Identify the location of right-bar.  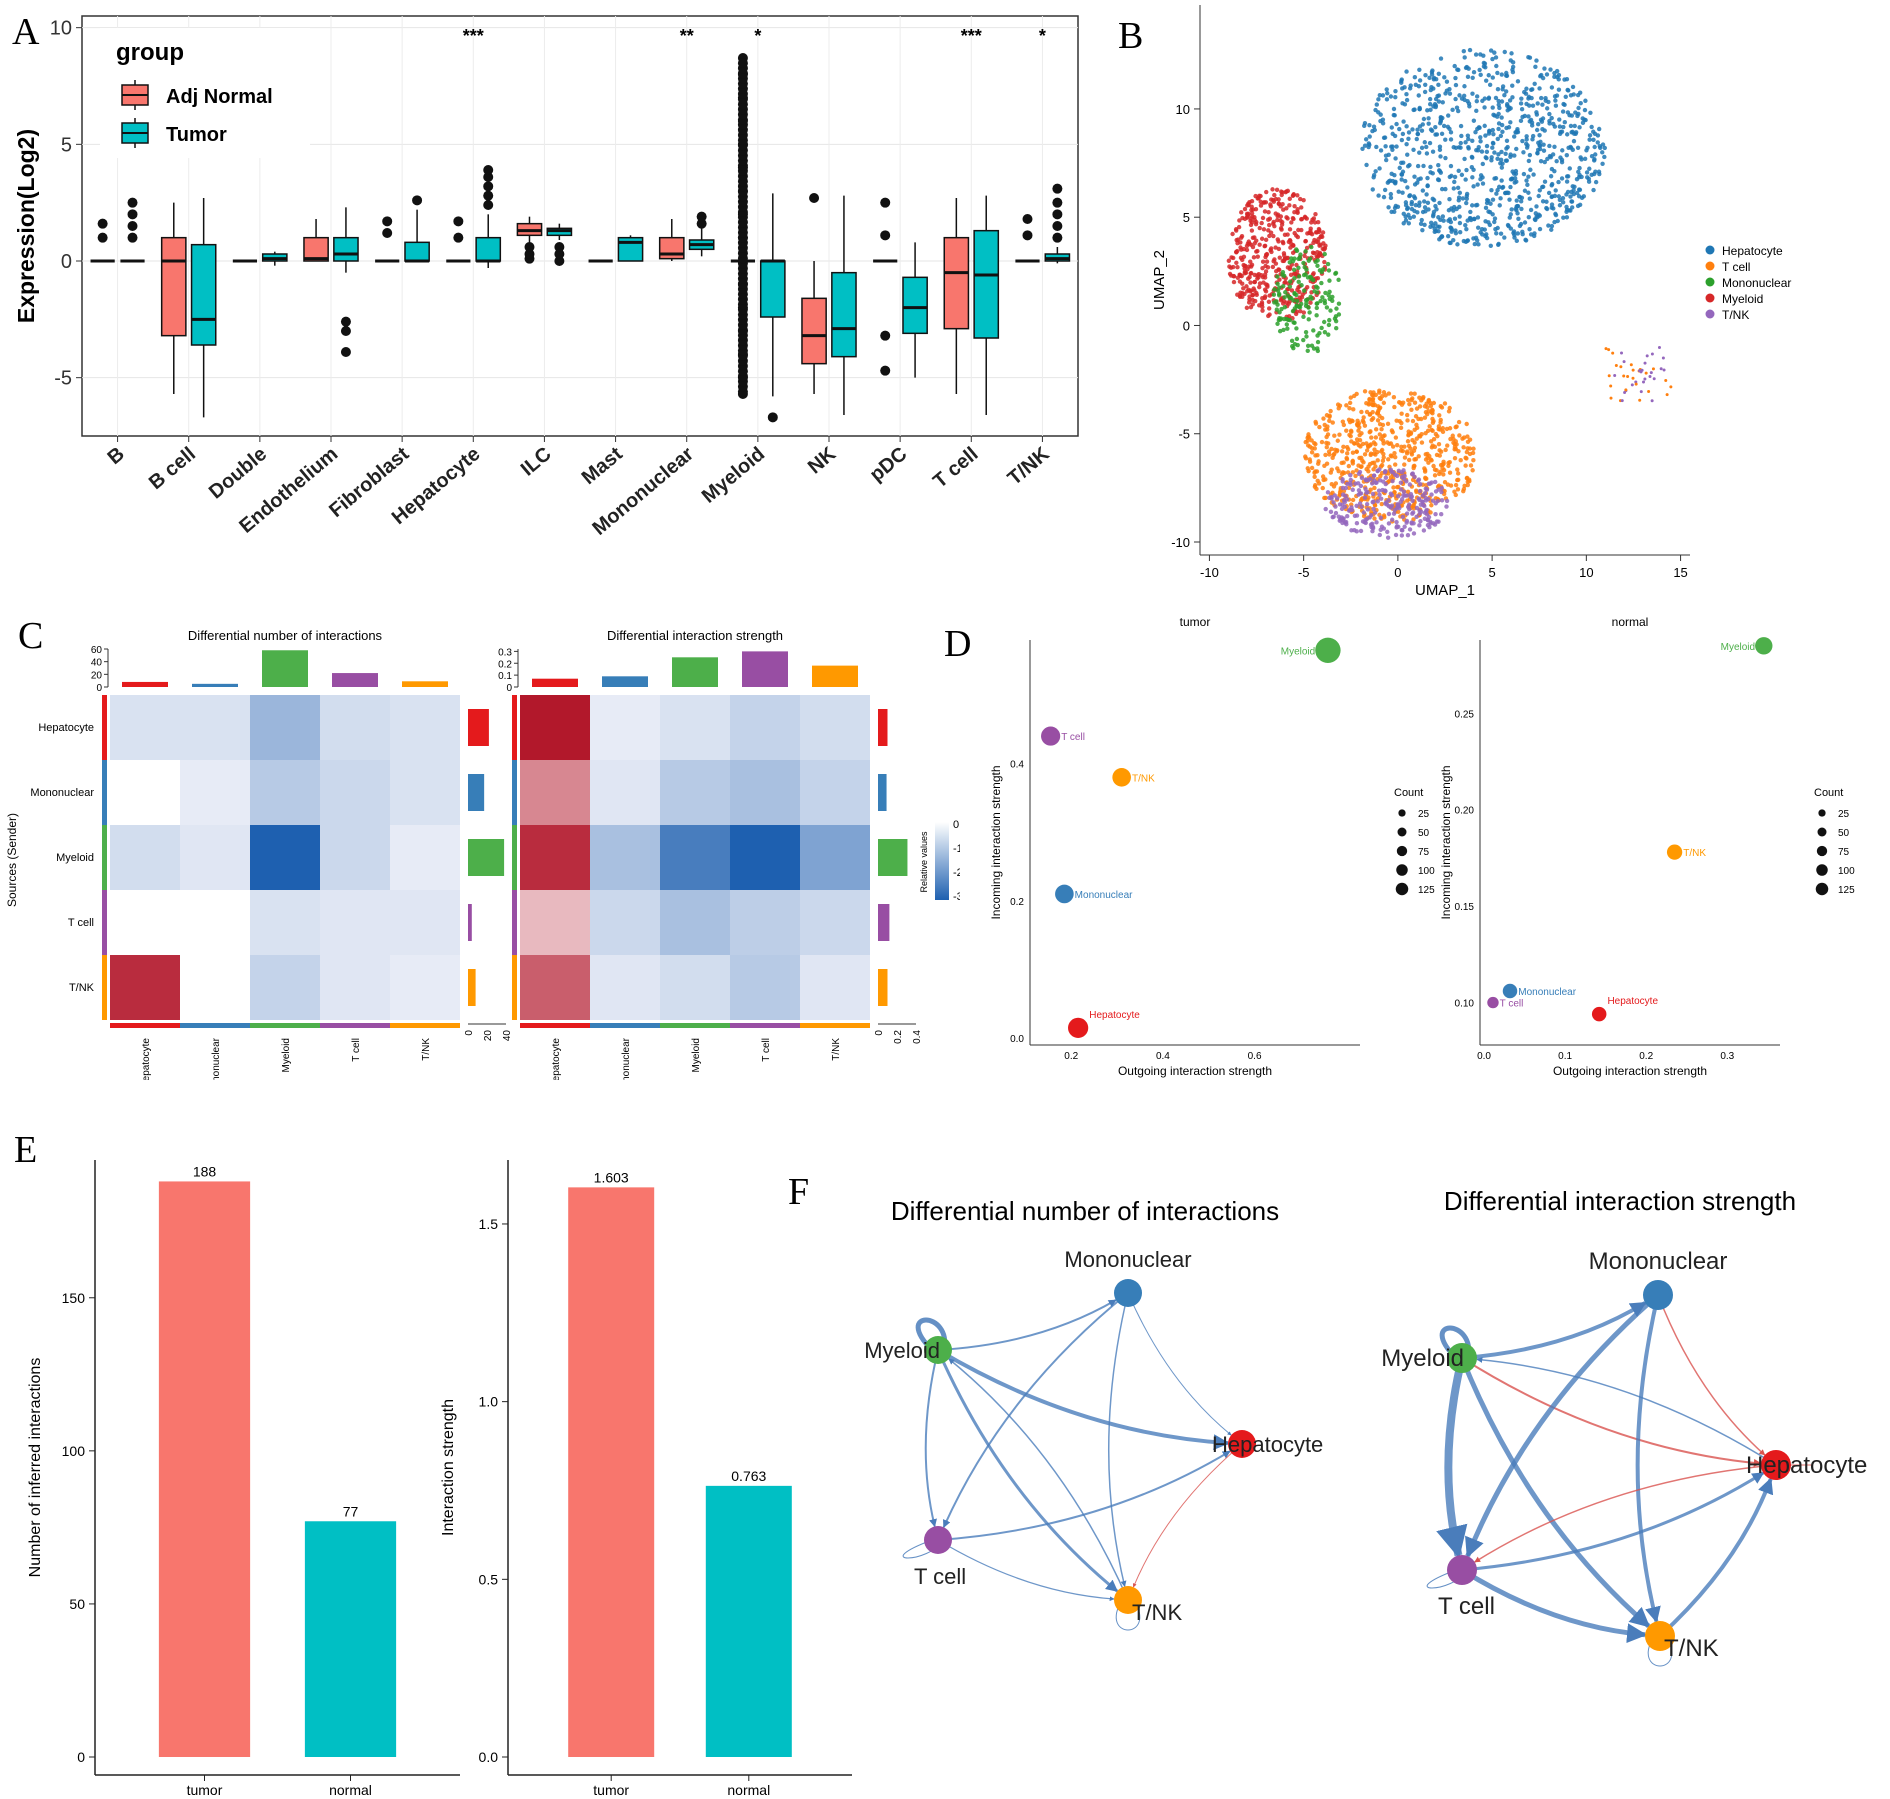
(470, 922).